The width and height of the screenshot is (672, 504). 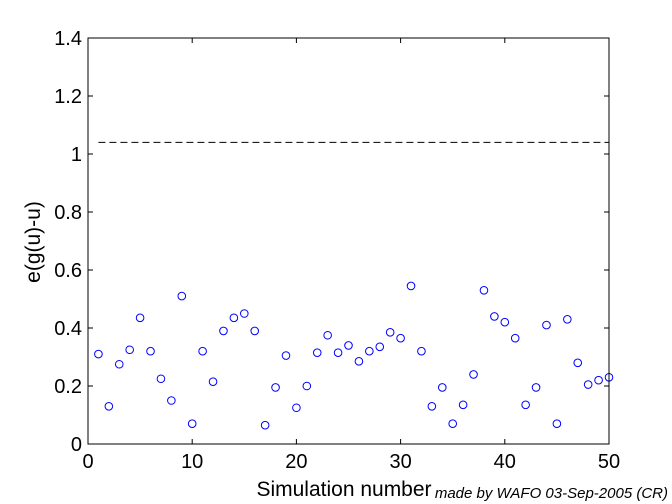 I want to click on x-tick-label: 30, so click(x=400, y=462).